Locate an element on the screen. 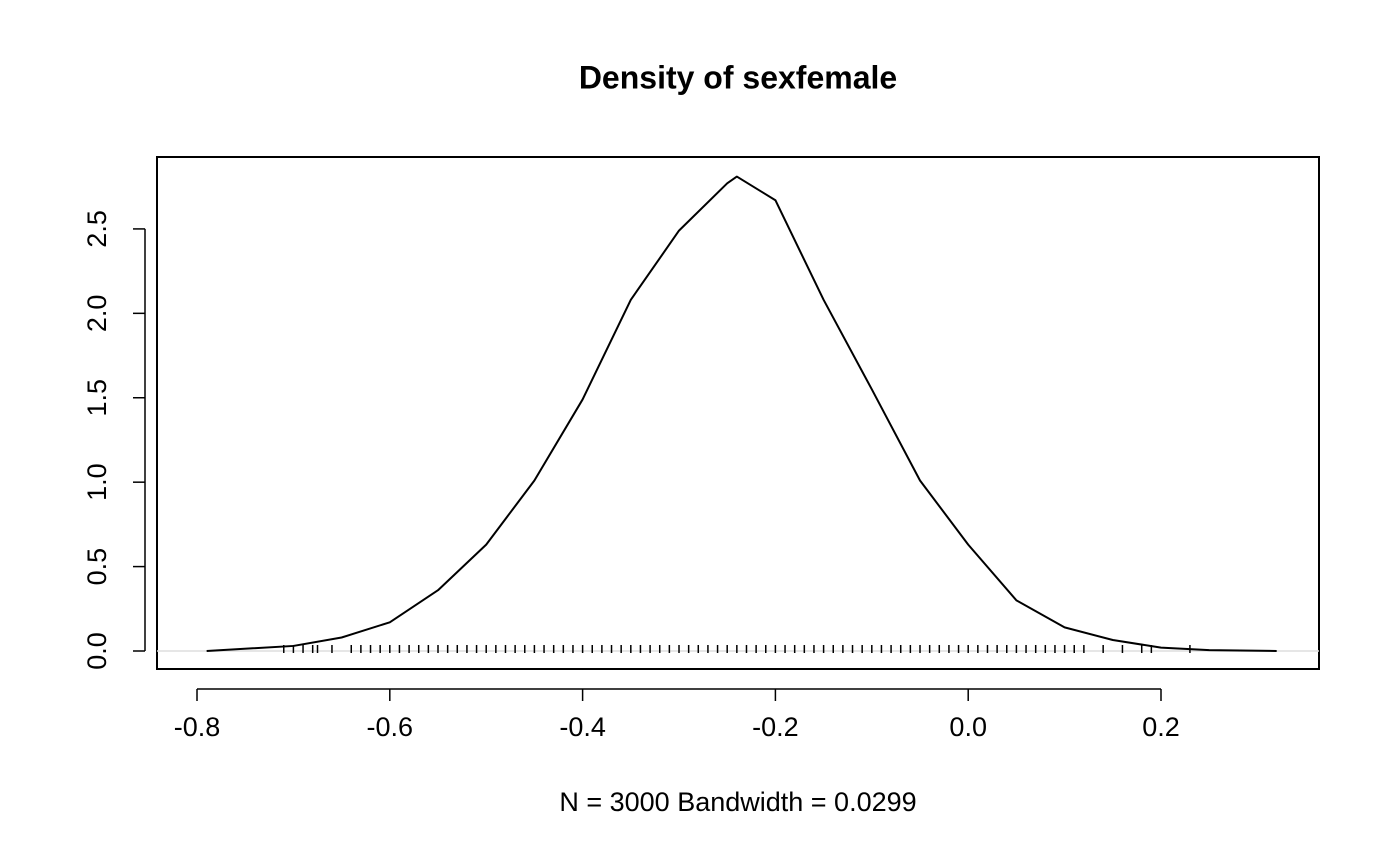  y-tick-label: 2.0 is located at coordinates (97, 314).